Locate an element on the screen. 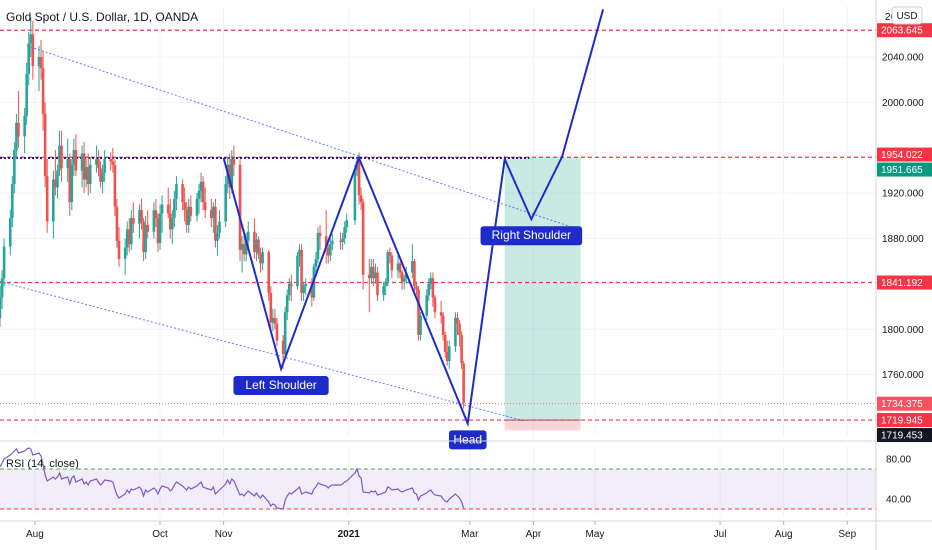 This screenshot has height=550, width=932. time-tick-label: Aug is located at coordinates (784, 534).